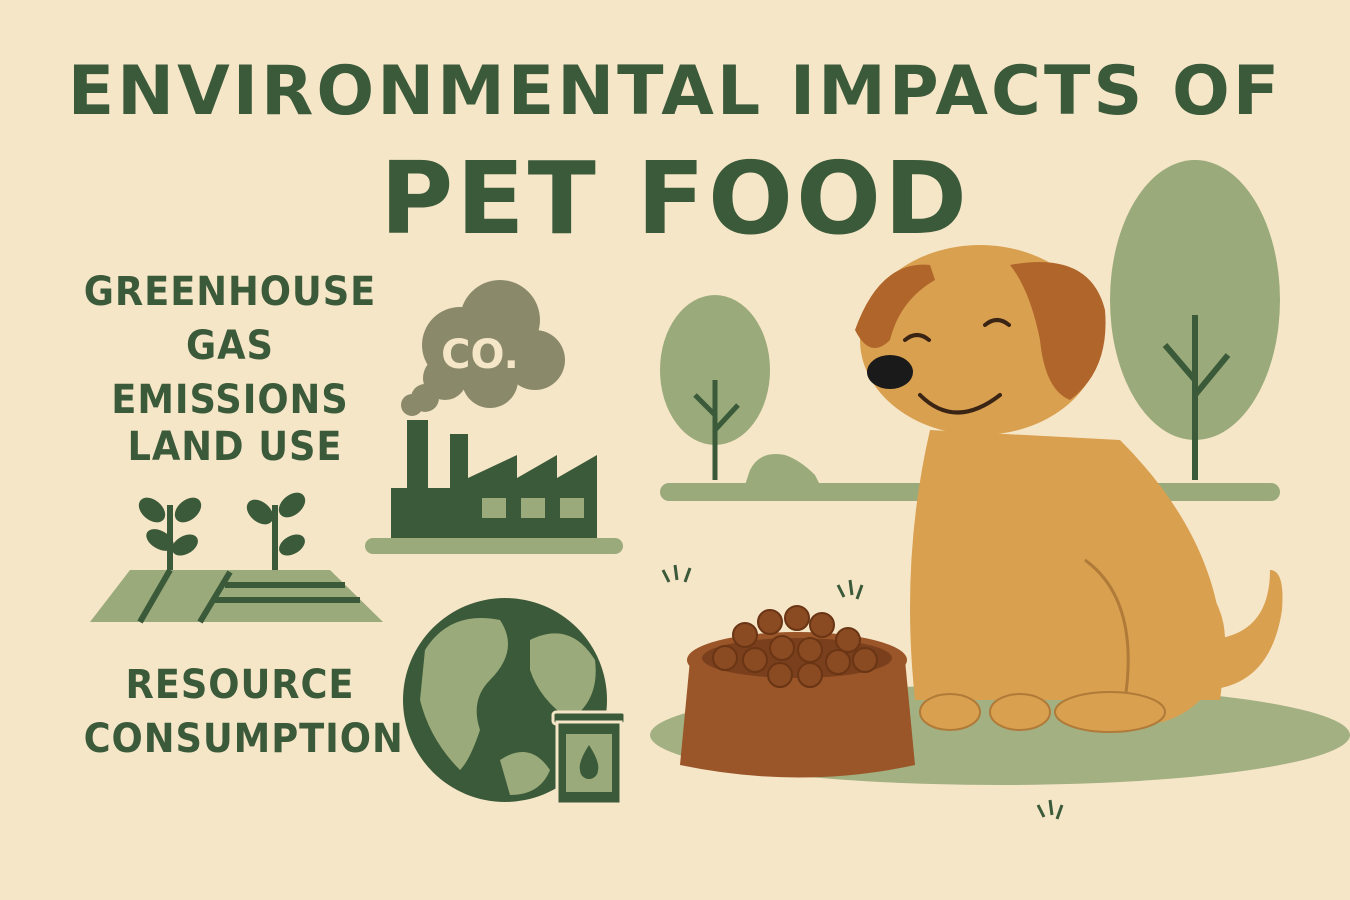 The height and width of the screenshot is (900, 1350). I want to click on label-line: LAND USE, so click(235, 447).